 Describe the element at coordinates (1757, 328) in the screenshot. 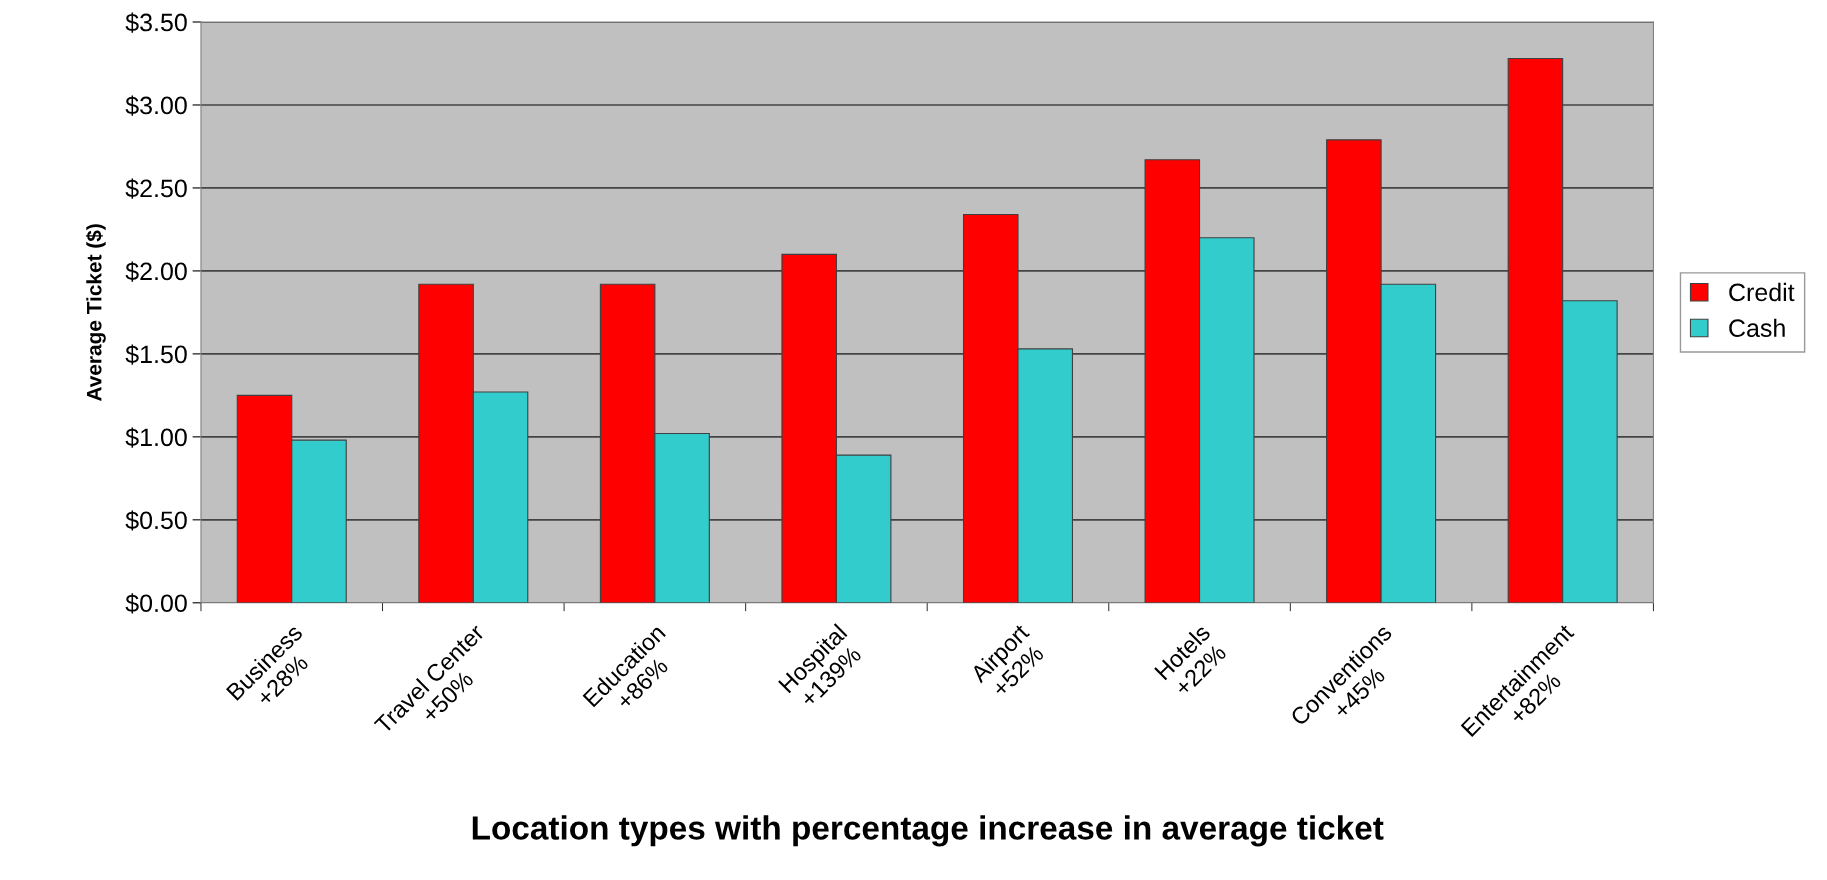

I see `legend-label: Cash` at that location.